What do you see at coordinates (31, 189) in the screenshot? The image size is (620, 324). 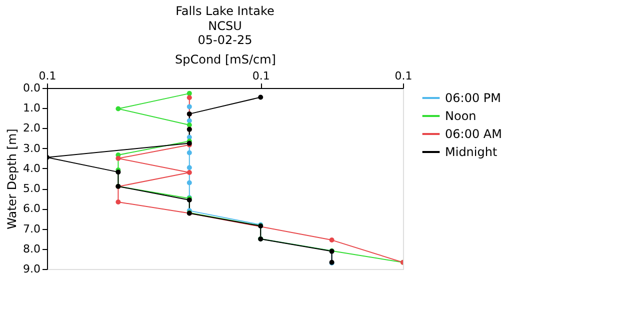 I see `y-tick-label: 5.0` at bounding box center [31, 189].